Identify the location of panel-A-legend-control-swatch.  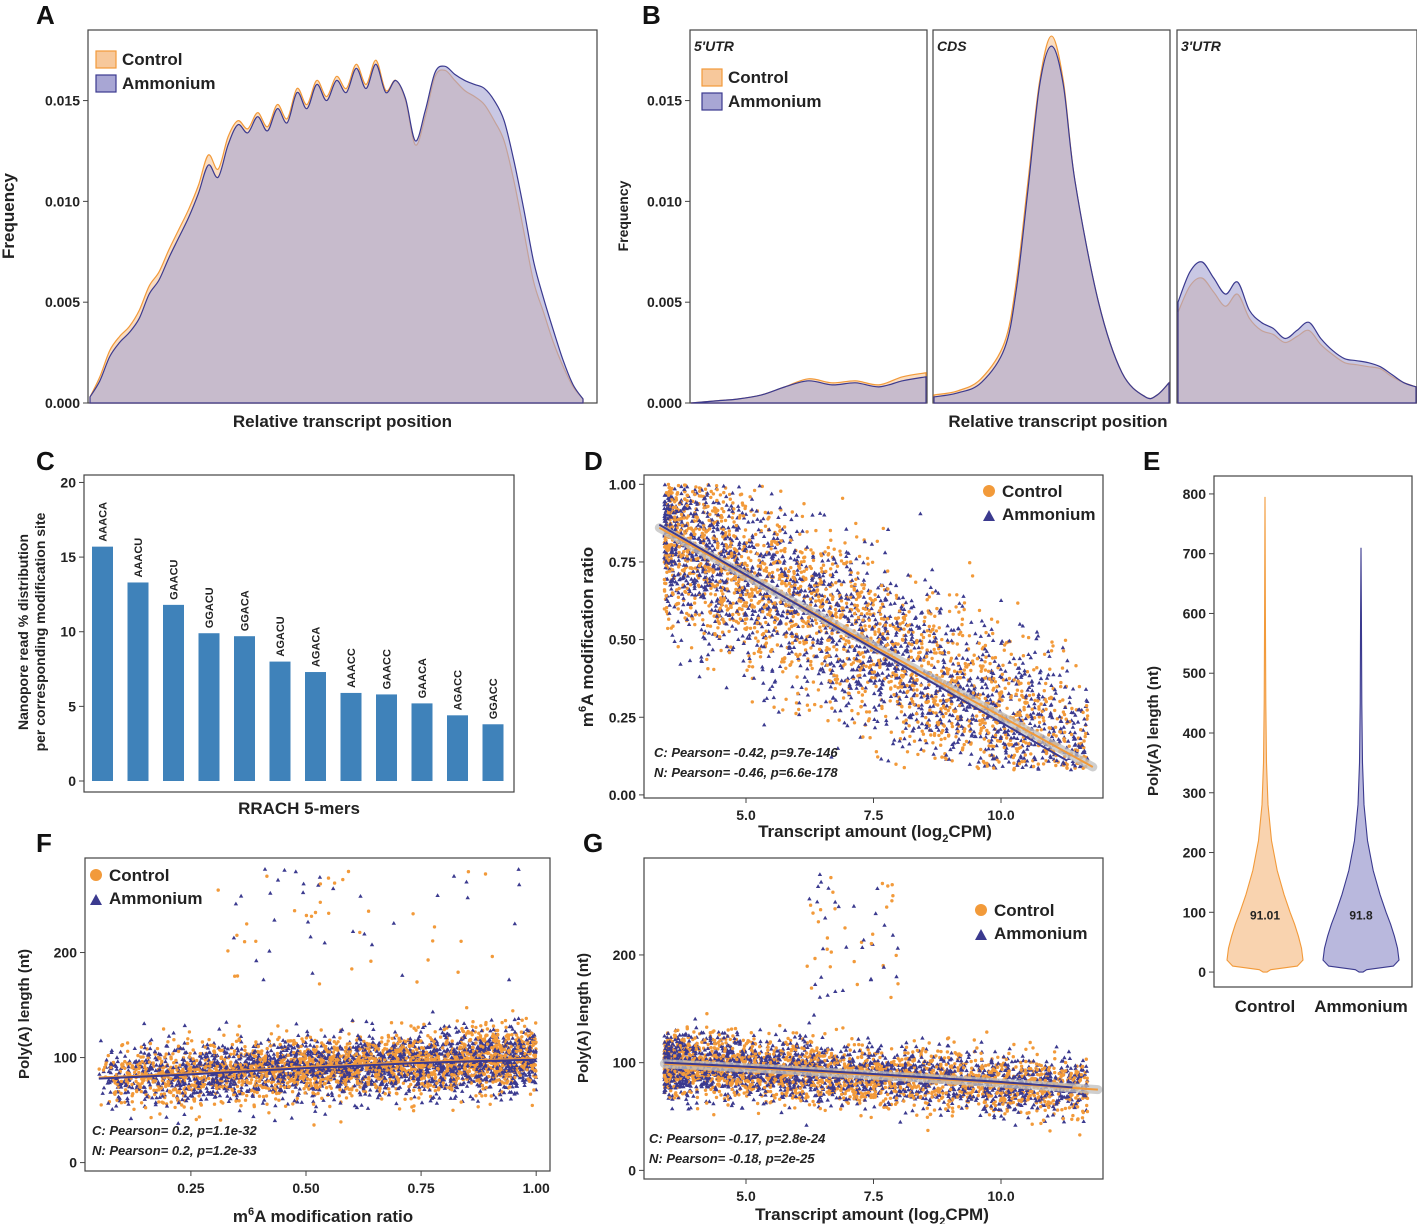
(106, 59).